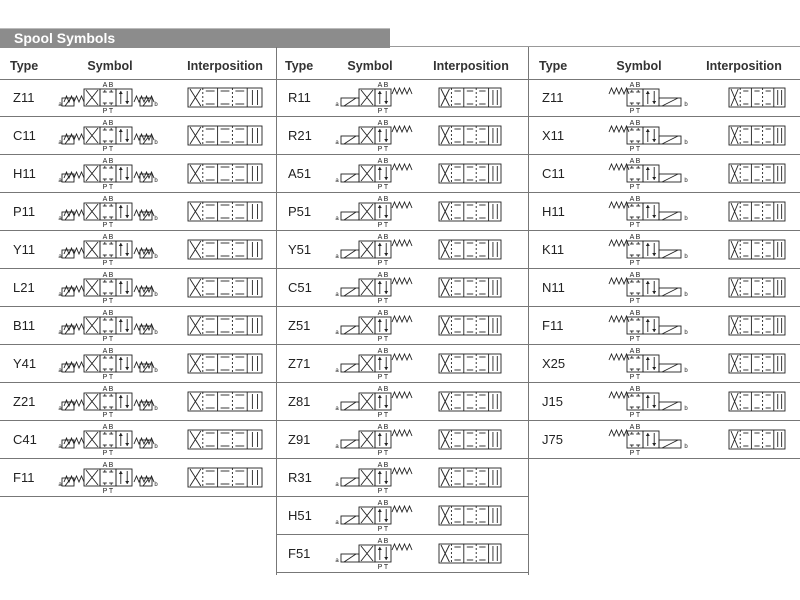  Describe the element at coordinates (639, 66) in the screenshot. I see `header-symbol: Symbol` at that location.